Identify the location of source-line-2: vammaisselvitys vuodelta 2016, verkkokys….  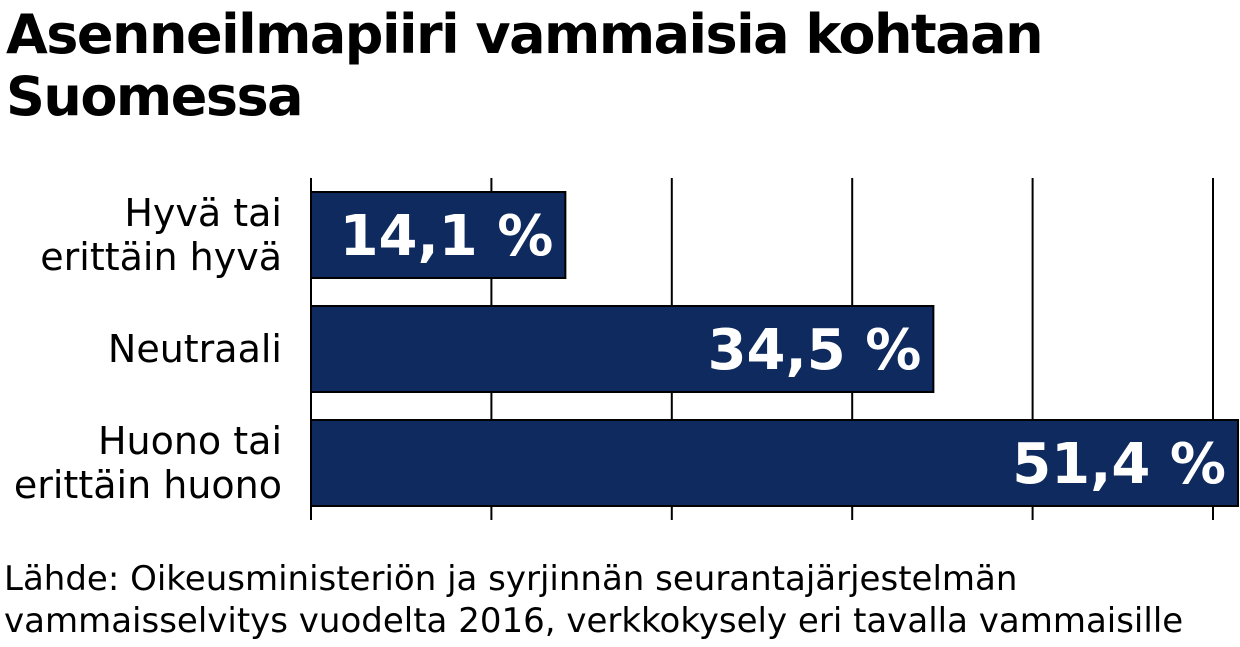
(594, 621).